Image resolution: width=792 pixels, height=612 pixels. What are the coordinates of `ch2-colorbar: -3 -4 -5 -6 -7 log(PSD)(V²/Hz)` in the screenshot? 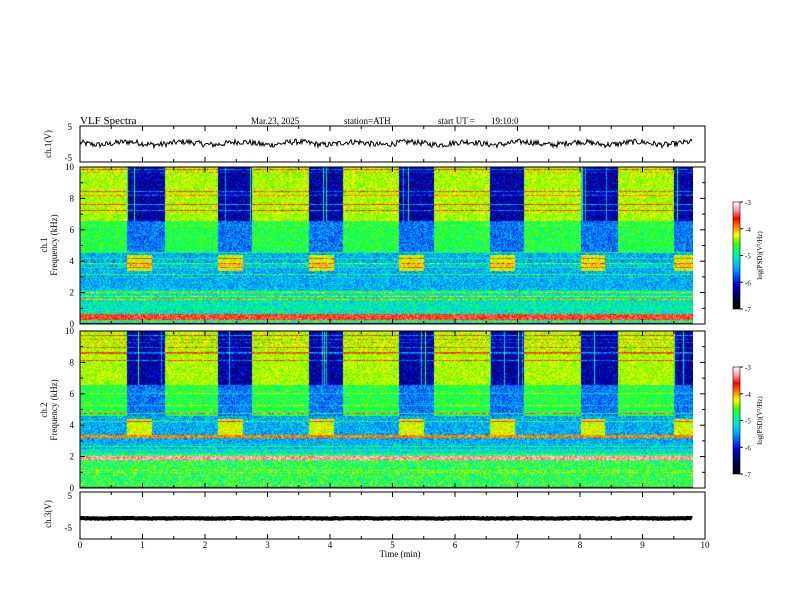 It's located at (748, 421).